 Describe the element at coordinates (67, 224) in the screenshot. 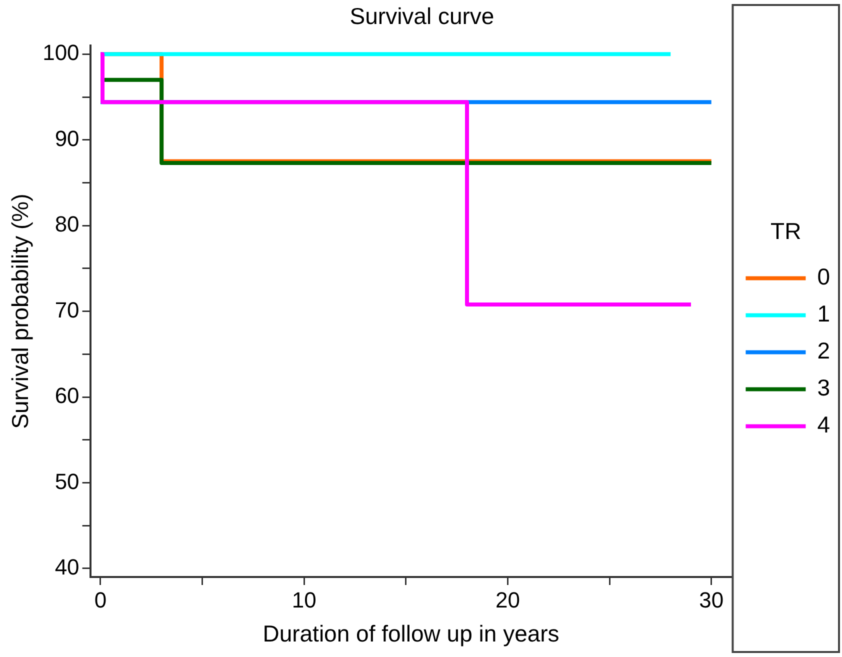

I see `y-tick-label: 80` at that location.